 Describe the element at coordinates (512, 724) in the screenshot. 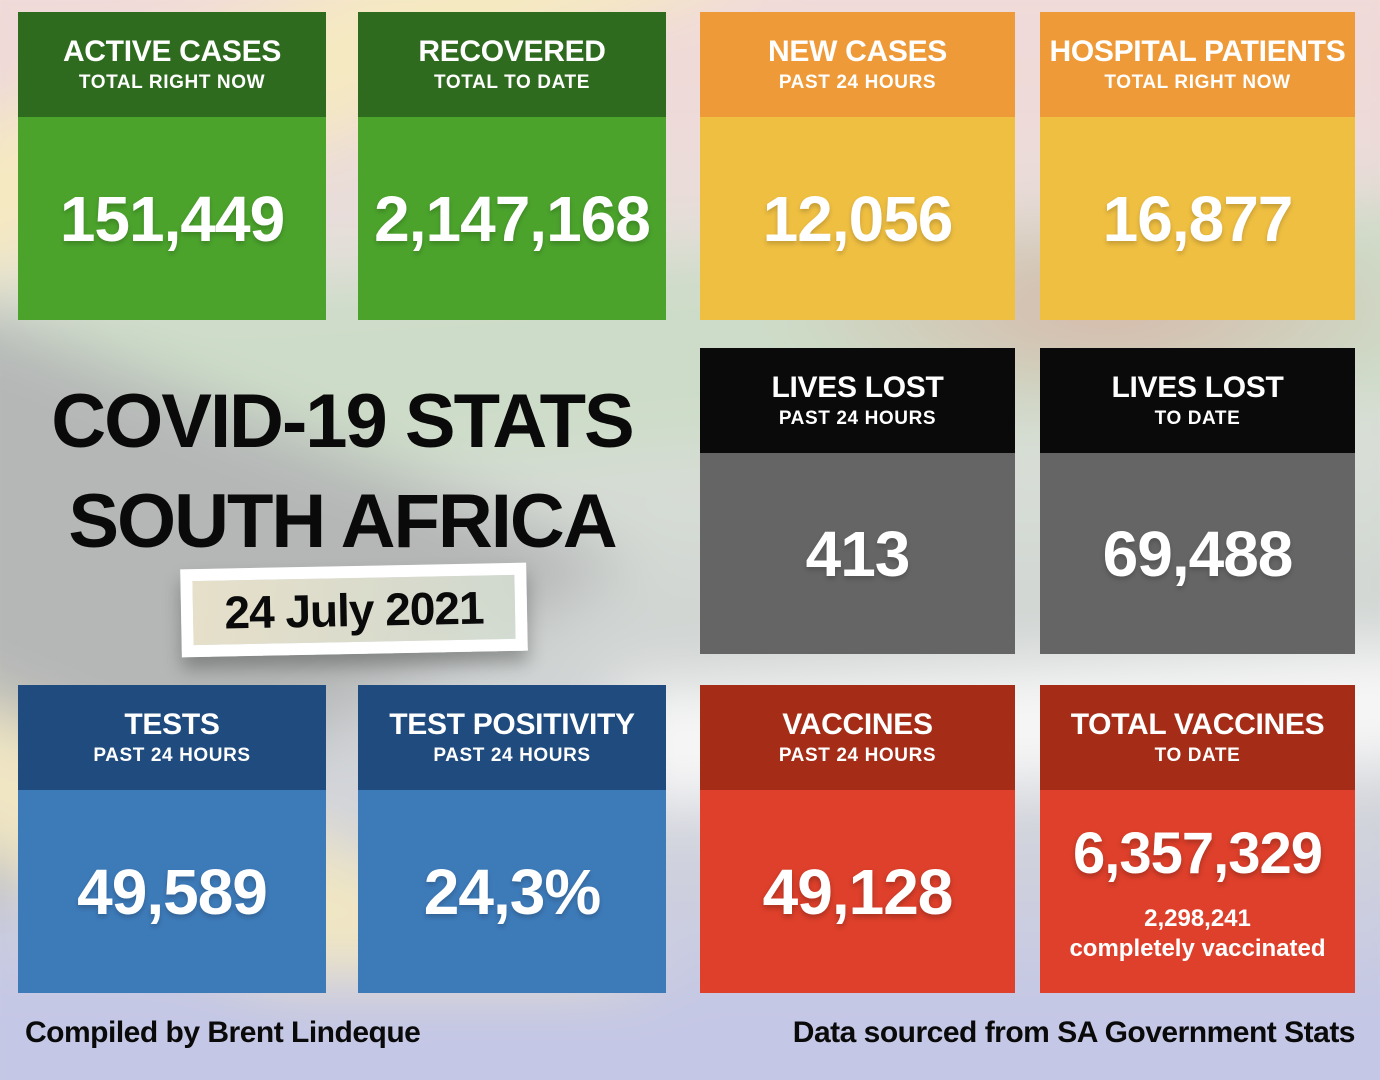

I see `card-title: TEST POSITIVITY` at that location.